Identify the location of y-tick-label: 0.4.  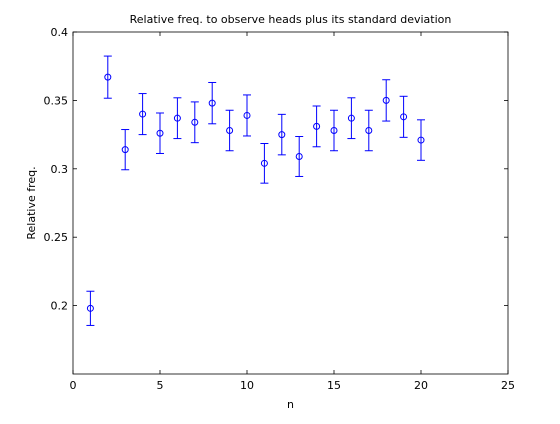
(60, 32).